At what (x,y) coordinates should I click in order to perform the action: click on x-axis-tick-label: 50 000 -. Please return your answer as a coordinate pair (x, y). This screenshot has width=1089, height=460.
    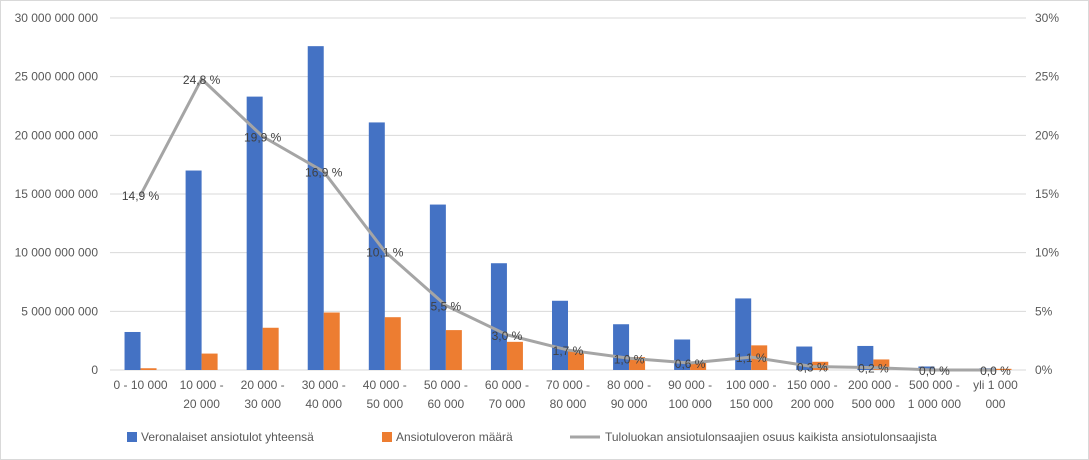
    Looking at the image, I should click on (446, 385).